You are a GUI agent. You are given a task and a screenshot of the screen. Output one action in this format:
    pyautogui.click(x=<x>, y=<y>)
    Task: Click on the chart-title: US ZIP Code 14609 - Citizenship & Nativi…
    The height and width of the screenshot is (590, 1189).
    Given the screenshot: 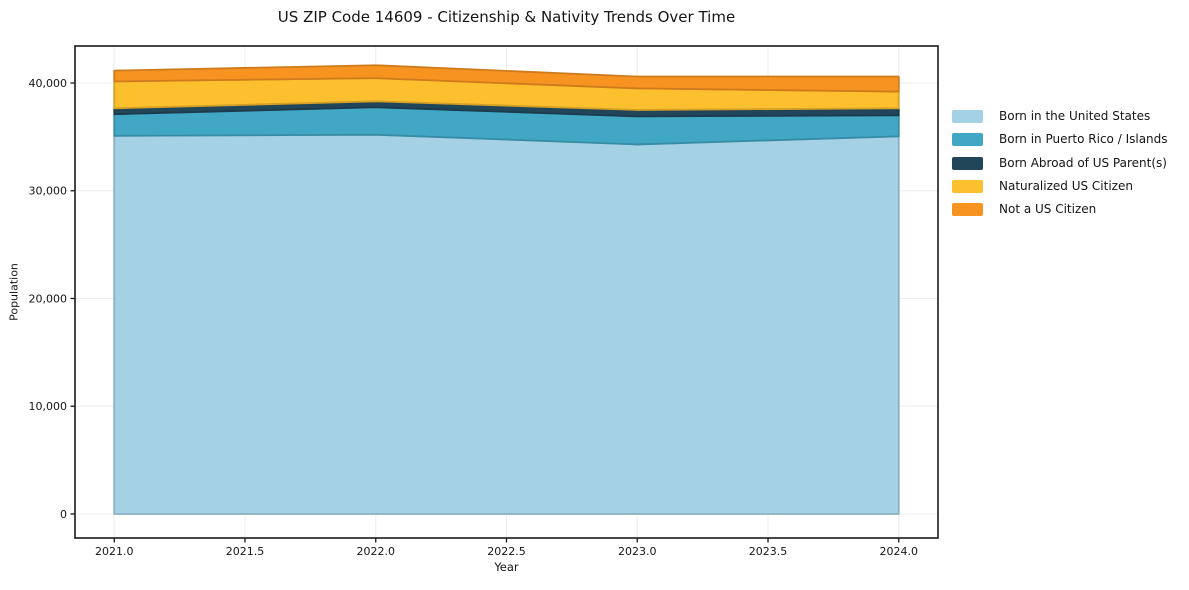 What is the action you would take?
    pyautogui.click(x=506, y=17)
    